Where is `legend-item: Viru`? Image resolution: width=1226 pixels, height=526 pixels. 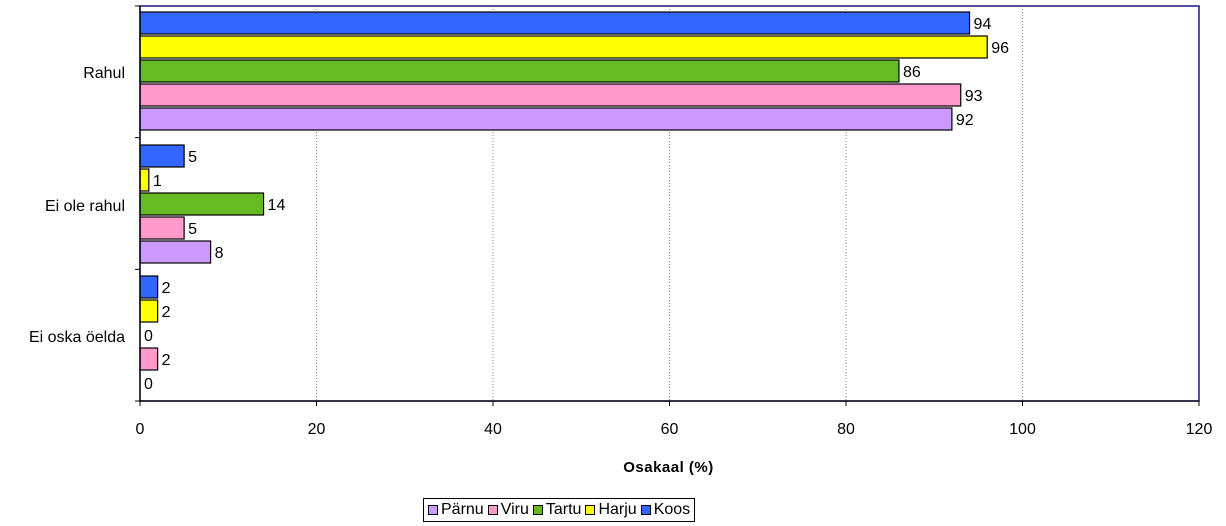
legend-item: Viru is located at coordinates (508, 510).